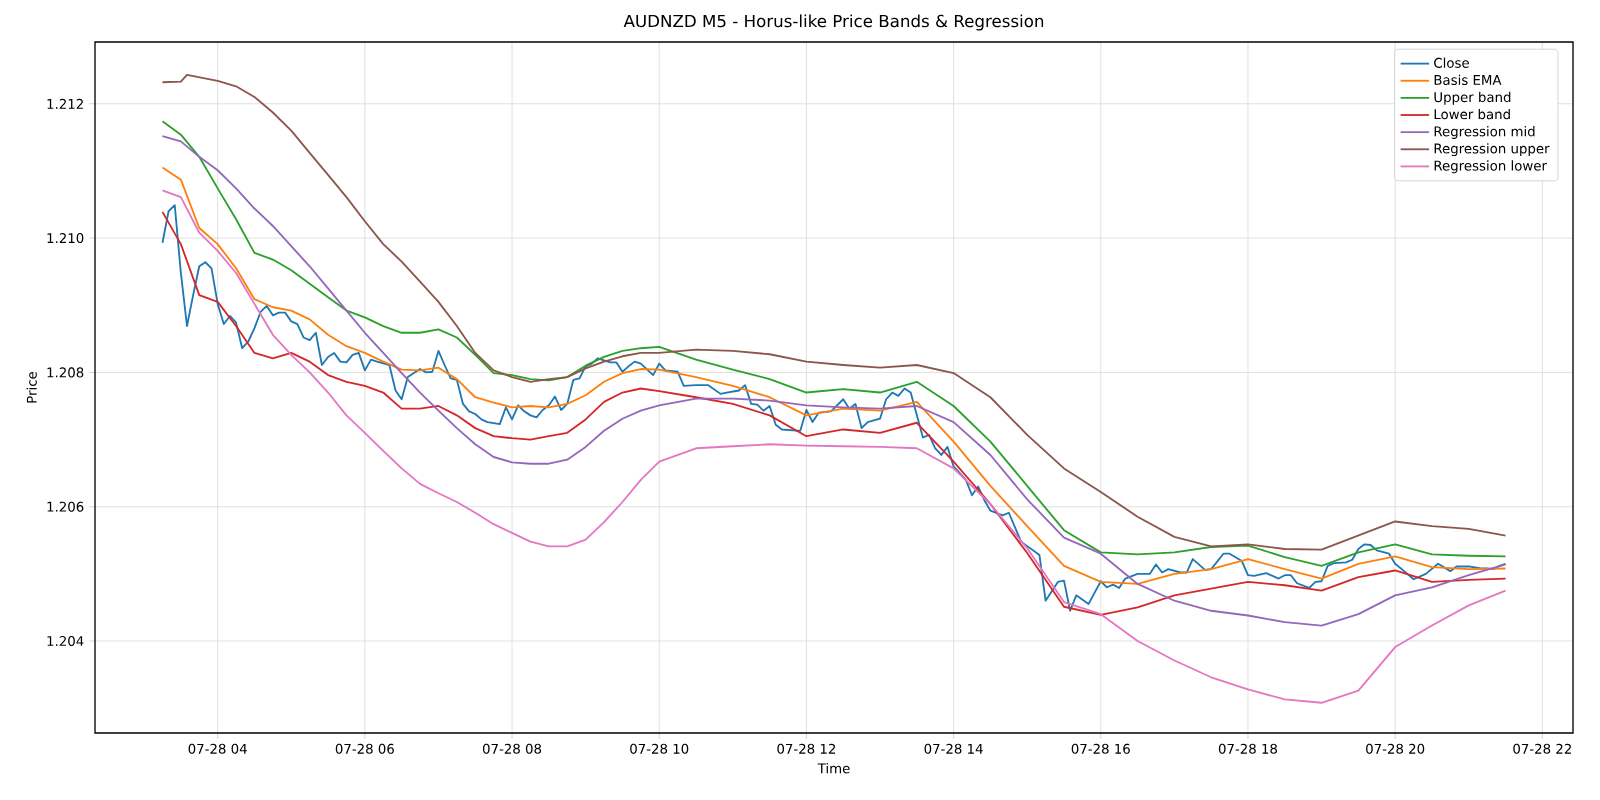 The image size is (1600, 800). What do you see at coordinates (65, 238) in the screenshot?
I see `y-tick-label: 1.210` at bounding box center [65, 238].